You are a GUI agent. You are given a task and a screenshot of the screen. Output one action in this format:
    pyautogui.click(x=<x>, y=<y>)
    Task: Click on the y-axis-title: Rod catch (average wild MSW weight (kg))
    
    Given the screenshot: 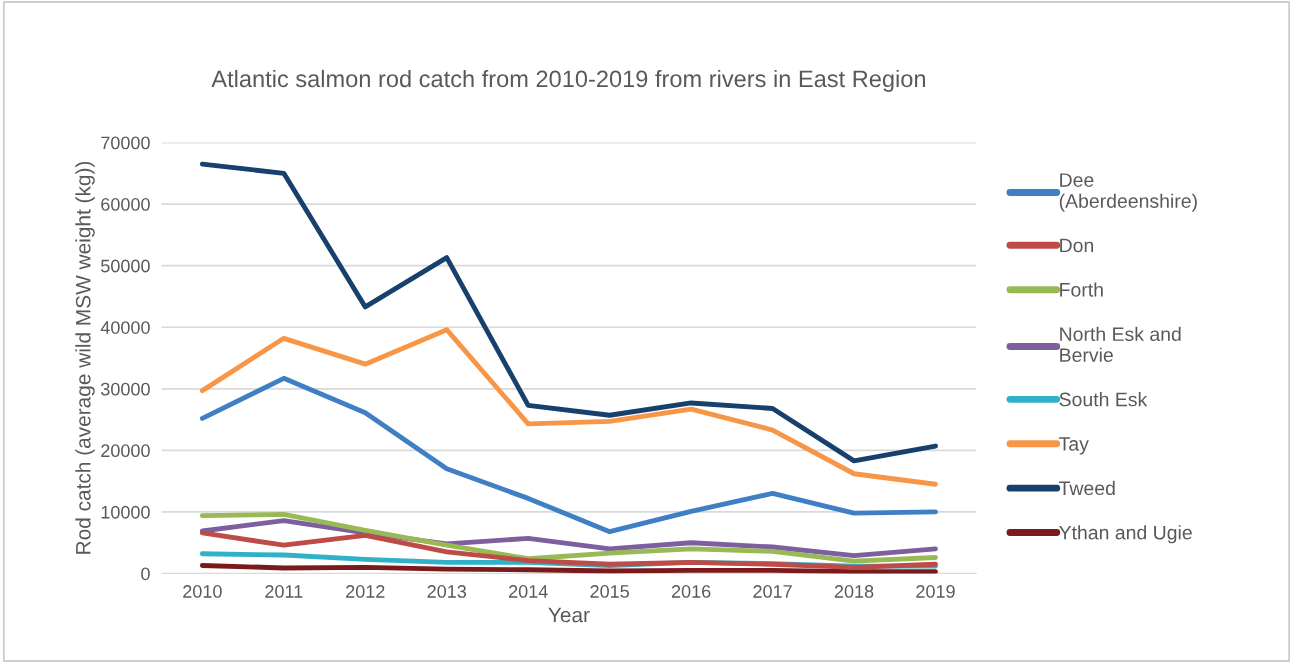 What is the action you would take?
    pyautogui.click(x=85, y=357)
    